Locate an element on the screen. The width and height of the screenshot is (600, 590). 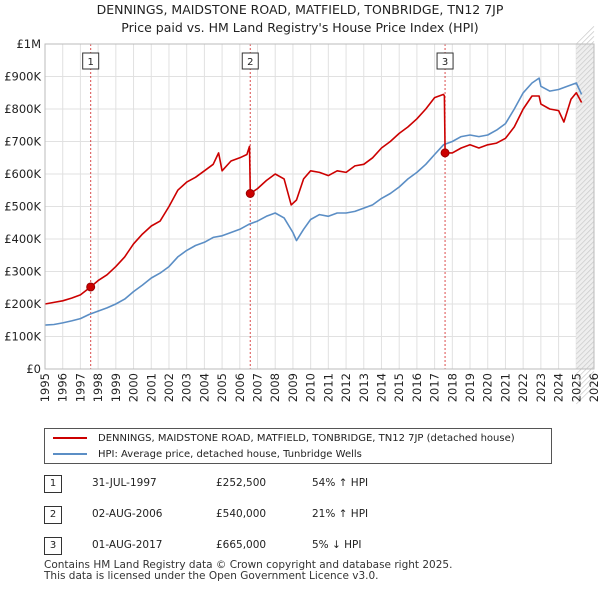
x-tick-label: 2007 is located at coordinates (258, 387).